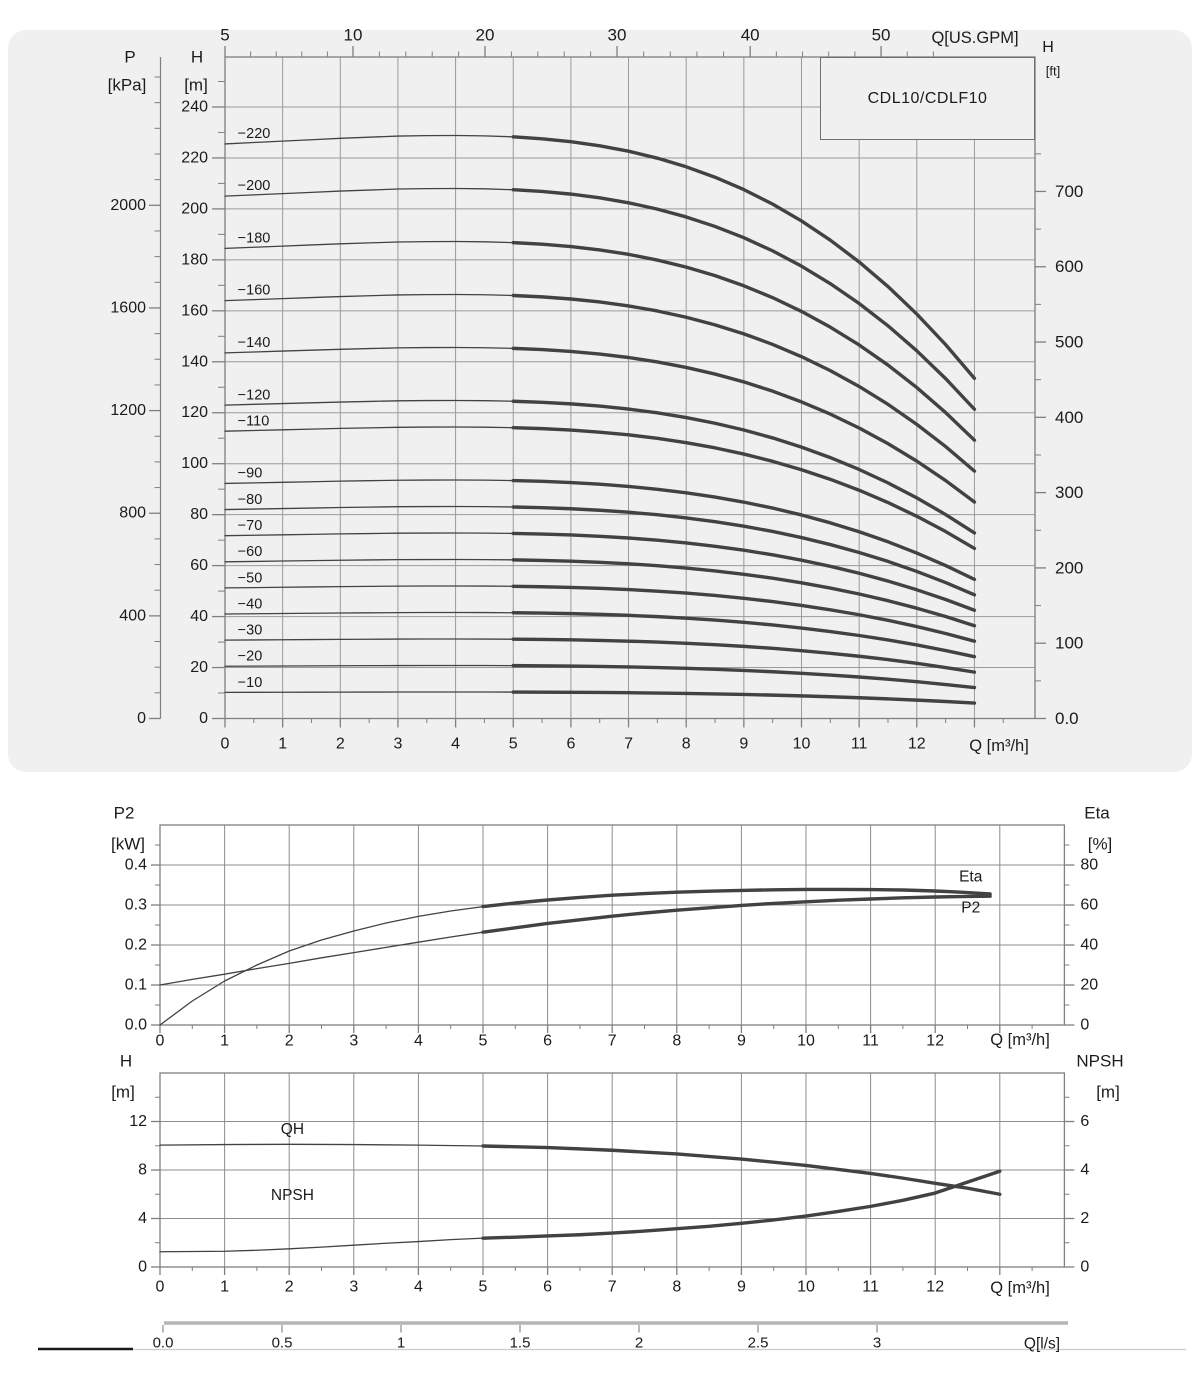  I want to click on svg-text: Eta, so click(971, 877).